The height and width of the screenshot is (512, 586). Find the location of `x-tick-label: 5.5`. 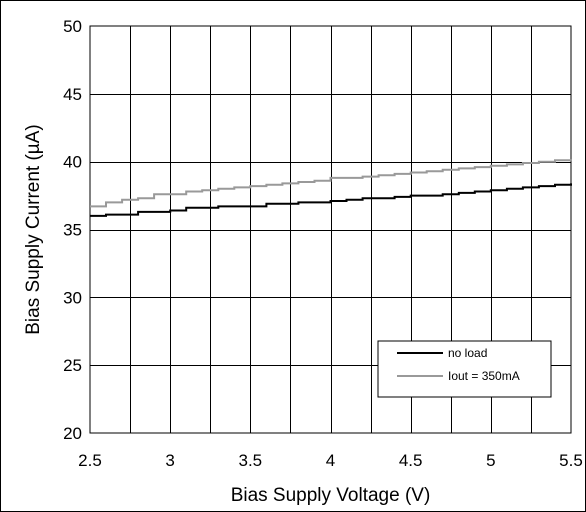

x-tick-label: 5.5 is located at coordinates (571, 460).